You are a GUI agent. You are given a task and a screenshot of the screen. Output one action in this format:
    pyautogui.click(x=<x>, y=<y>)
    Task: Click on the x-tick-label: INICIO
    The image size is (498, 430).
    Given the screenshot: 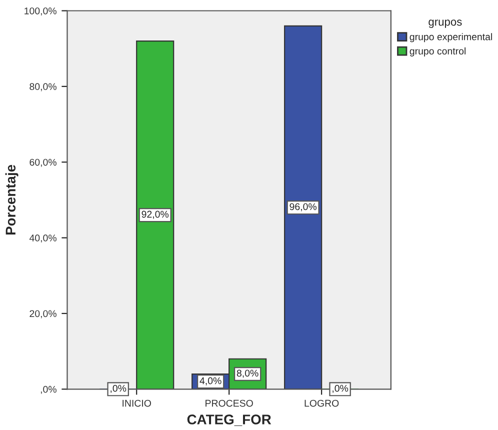 What is the action you would take?
    pyautogui.click(x=136, y=403)
    